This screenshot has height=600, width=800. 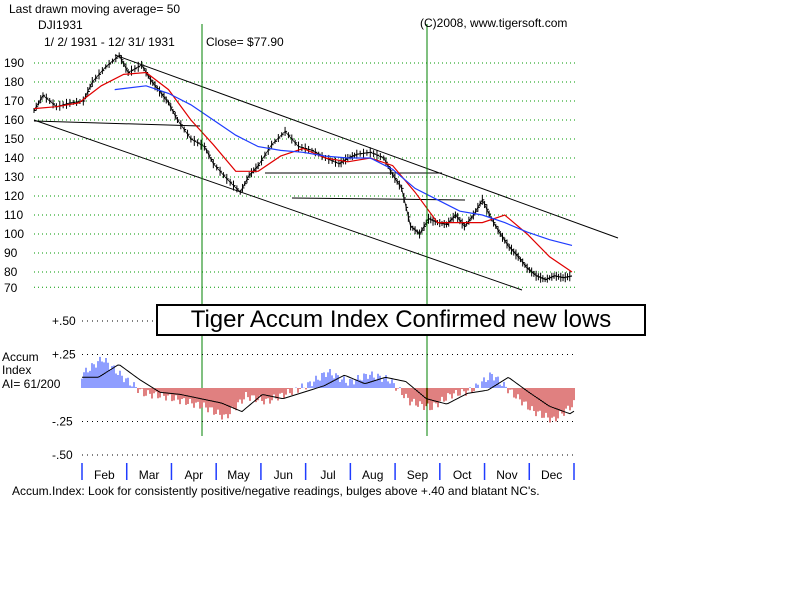 What do you see at coordinates (494, 23) in the screenshot?
I see `copyright: (C)2008, www.tigersoft.com` at bounding box center [494, 23].